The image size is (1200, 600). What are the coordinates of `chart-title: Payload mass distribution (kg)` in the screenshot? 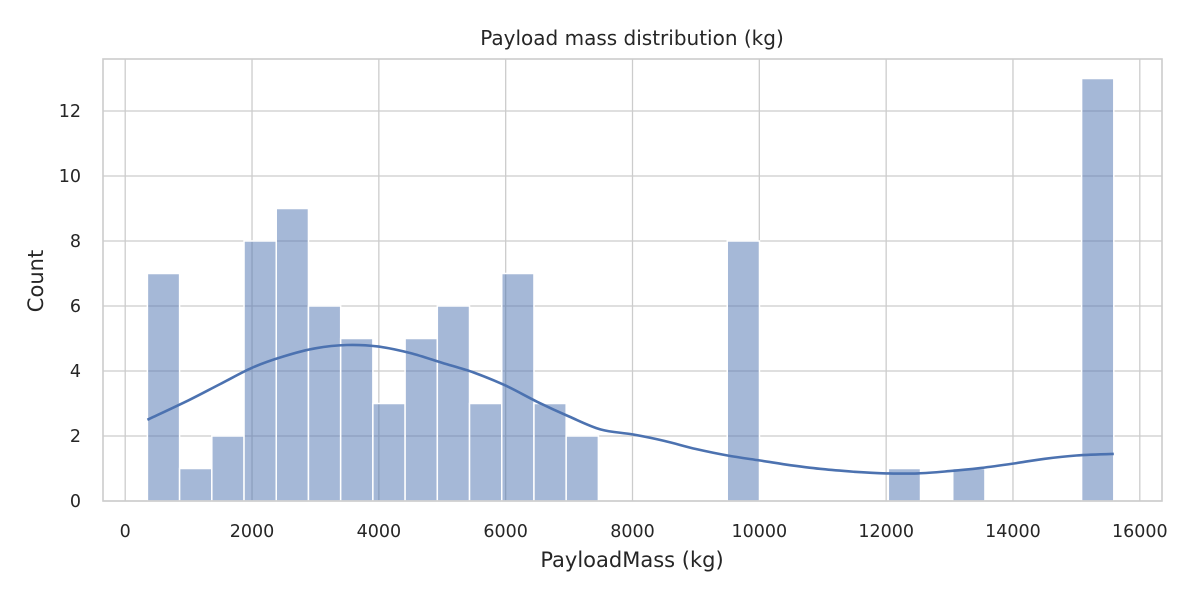 It's located at (632, 38).